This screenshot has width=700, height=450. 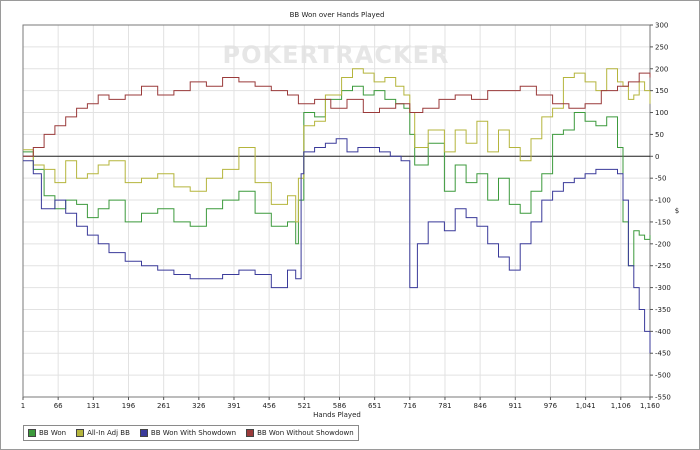 I want to click on y-tick-label: -350, so click(x=663, y=310).